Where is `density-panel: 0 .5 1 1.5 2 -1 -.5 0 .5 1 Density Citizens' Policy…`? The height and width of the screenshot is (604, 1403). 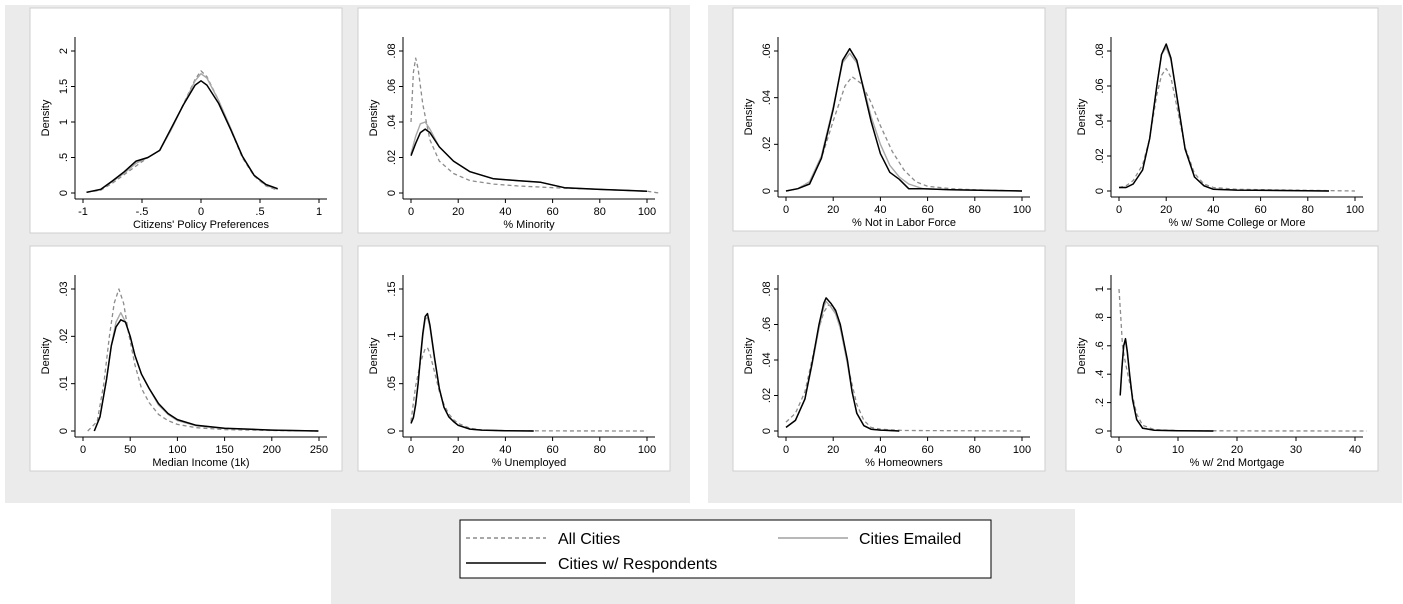
density-panel: 0 .5 1 1.5 2 -1 -.5 0 .5 1 Density Citizens' Policy… is located at coordinates (186, 120).